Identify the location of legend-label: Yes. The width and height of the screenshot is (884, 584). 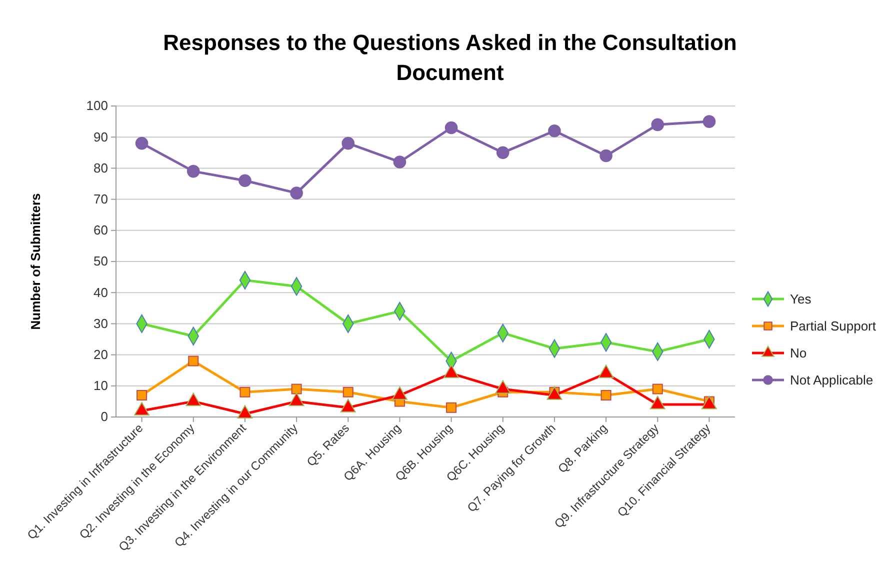
(801, 299).